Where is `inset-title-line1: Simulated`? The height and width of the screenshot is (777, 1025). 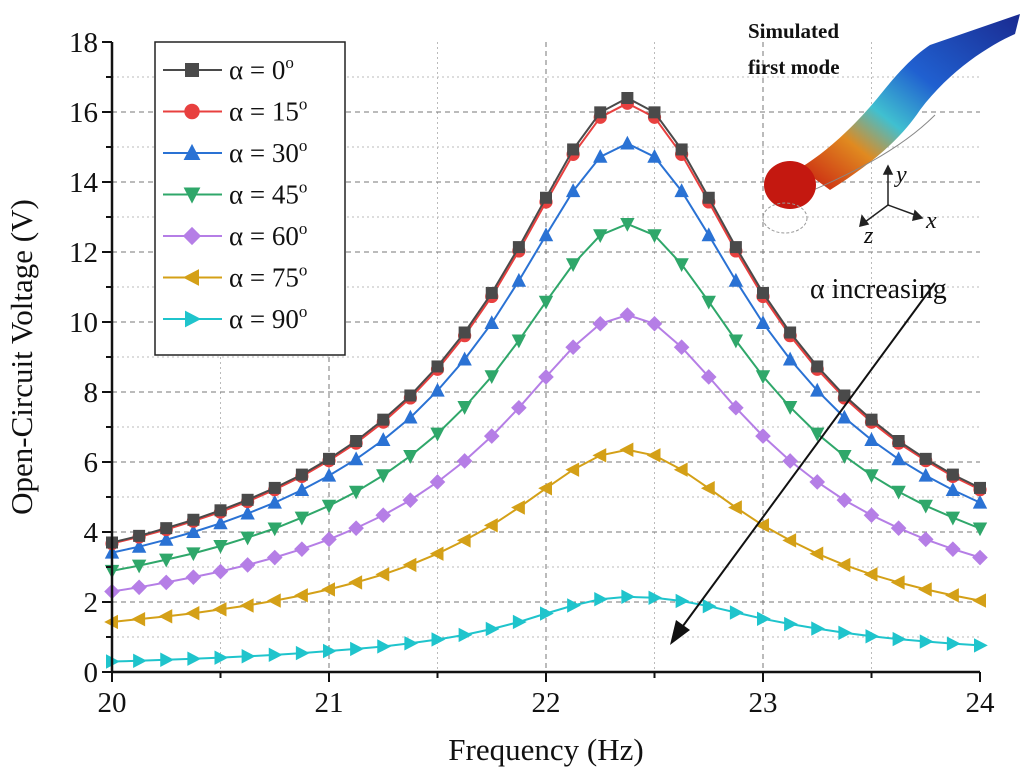 inset-title-line1: Simulated is located at coordinates (793, 31).